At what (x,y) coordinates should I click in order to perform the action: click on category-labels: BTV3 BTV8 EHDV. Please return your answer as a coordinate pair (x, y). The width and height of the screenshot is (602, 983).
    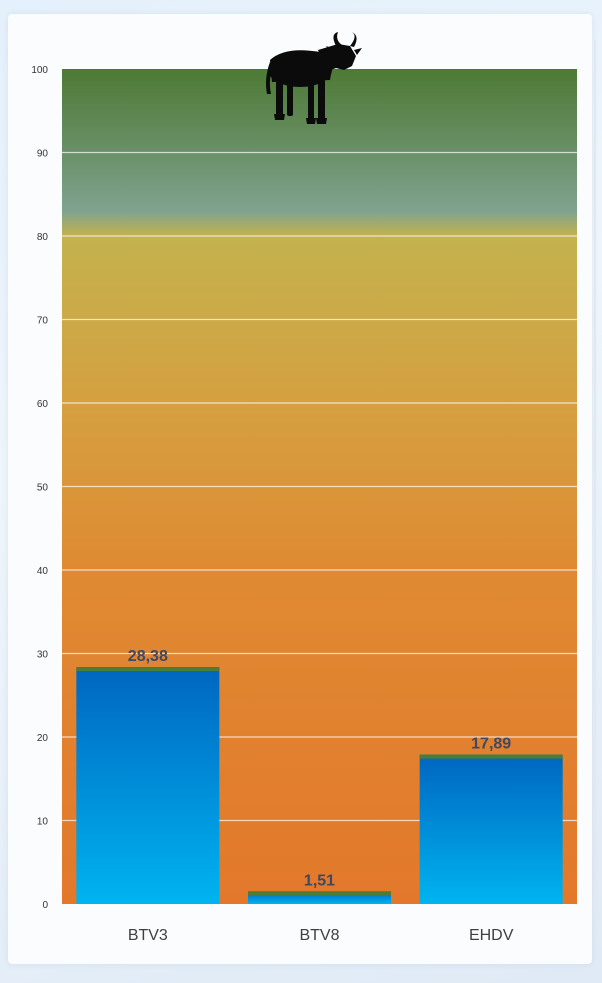
    Looking at the image, I should click on (321, 935).